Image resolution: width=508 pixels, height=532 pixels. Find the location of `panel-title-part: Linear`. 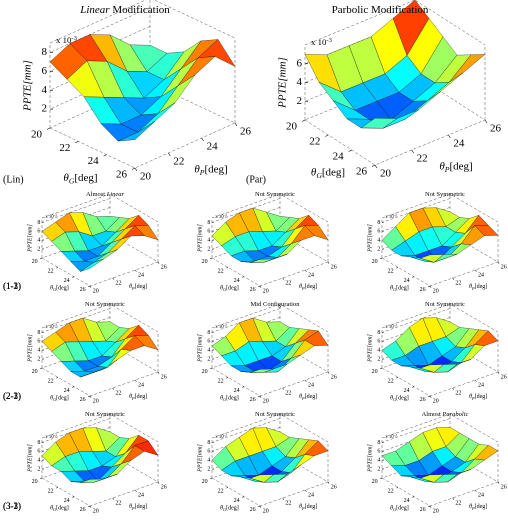

panel-title-part: Linear is located at coordinates (94, 10).